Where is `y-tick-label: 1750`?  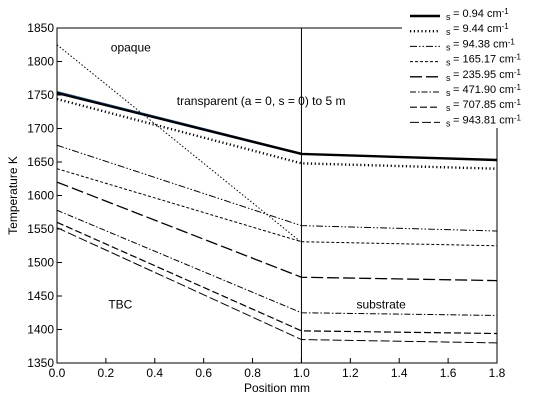 y-tick-label: 1750 is located at coordinates (40, 95).